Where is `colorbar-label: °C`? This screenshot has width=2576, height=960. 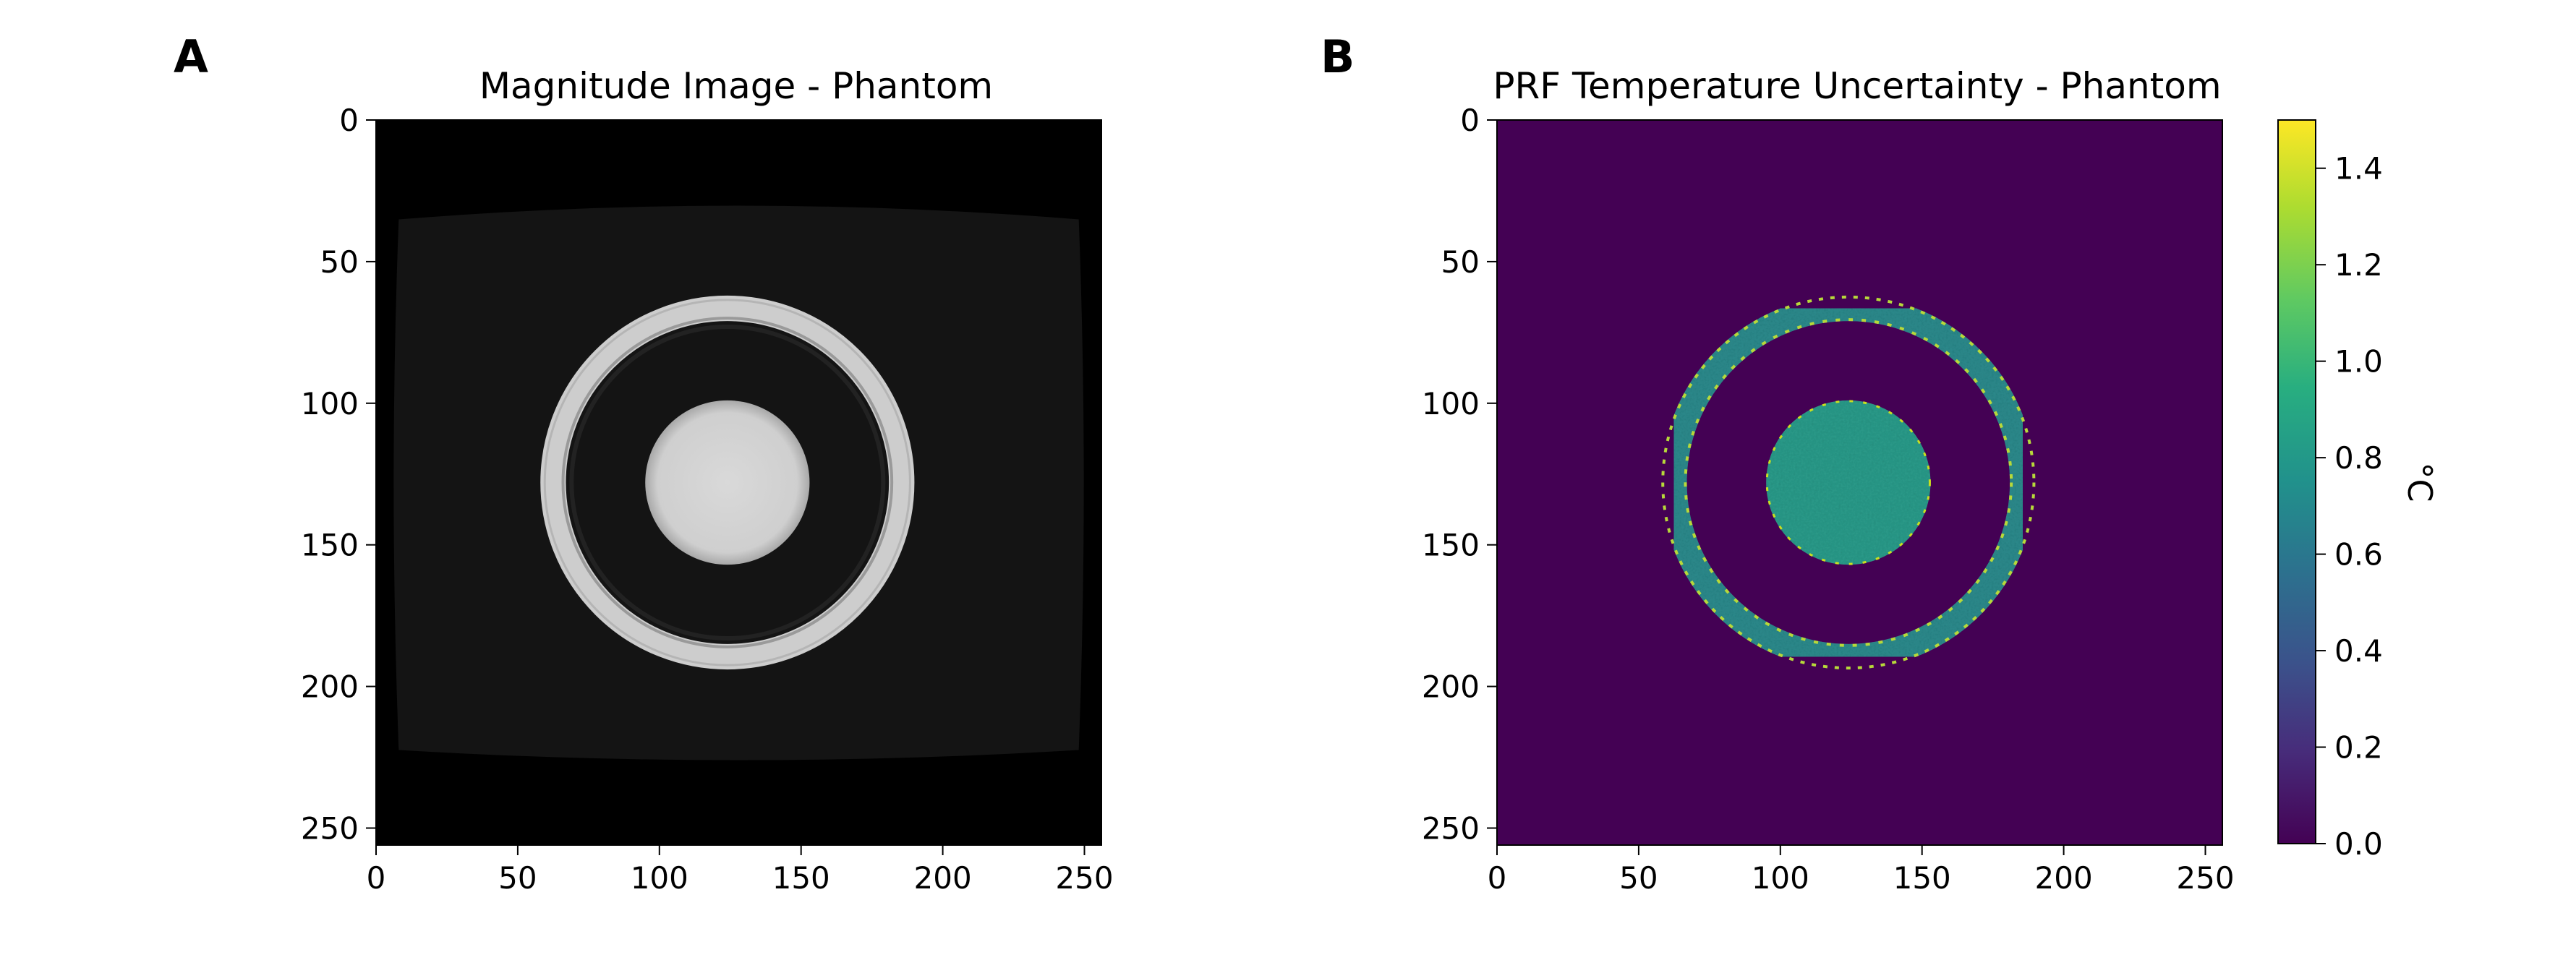
colorbar-label: °C is located at coordinates (2419, 482).